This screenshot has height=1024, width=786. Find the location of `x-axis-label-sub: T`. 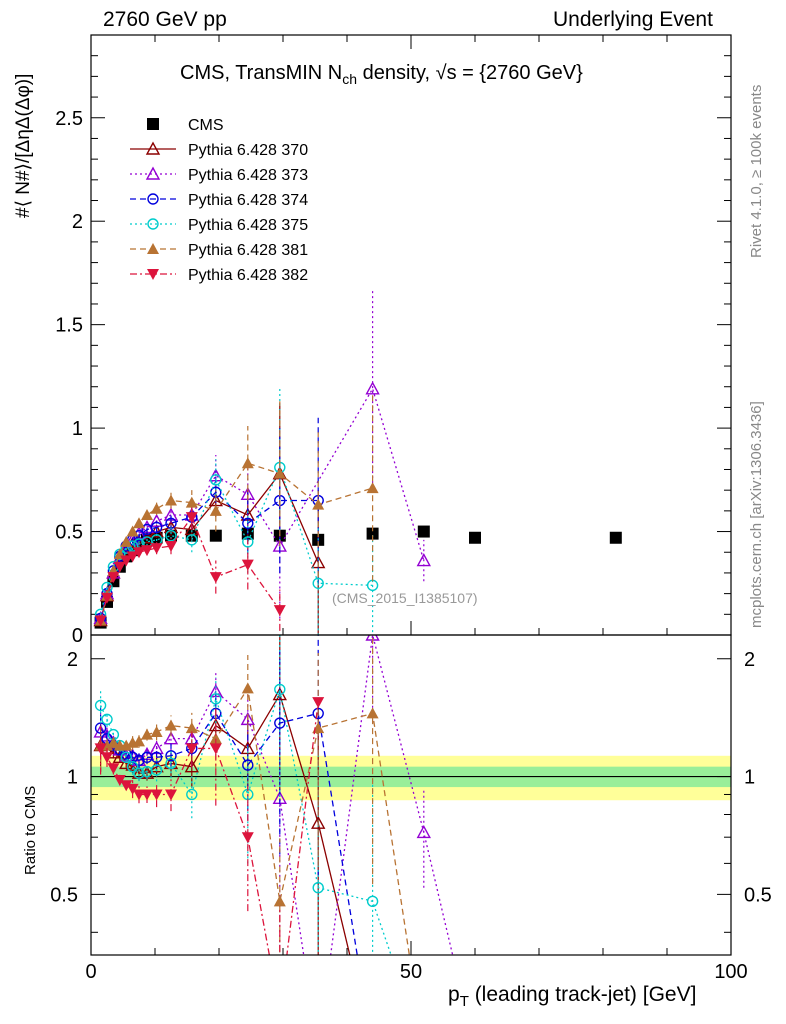

x-axis-label-sub: T is located at coordinates (464, 1002).